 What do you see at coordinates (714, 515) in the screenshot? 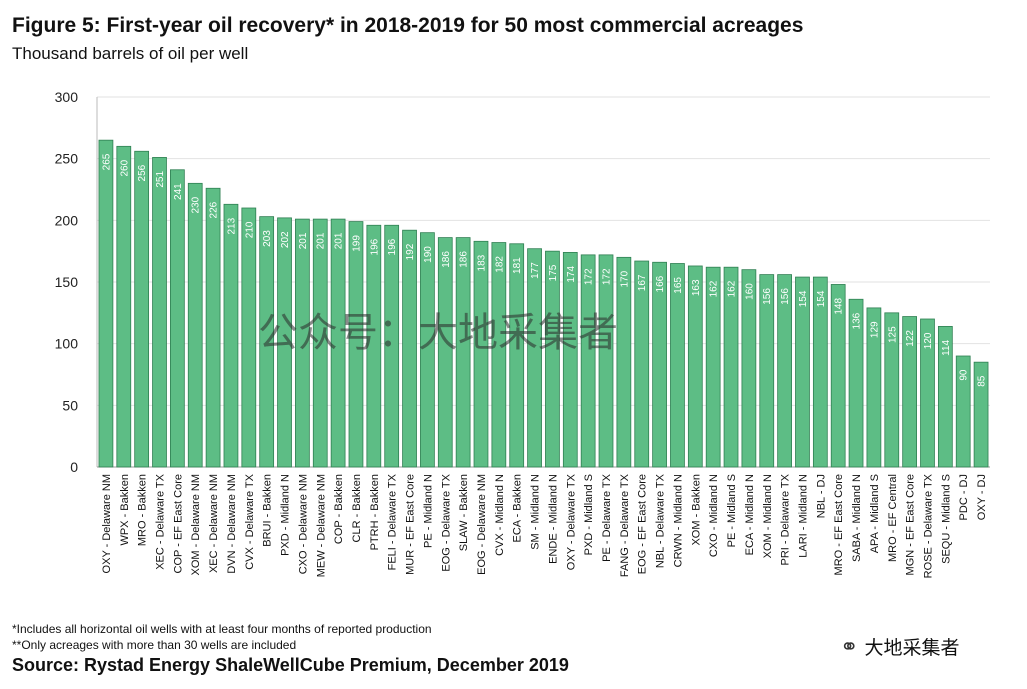
I see `x-tick-label: CXO - Midland N` at bounding box center [714, 515].